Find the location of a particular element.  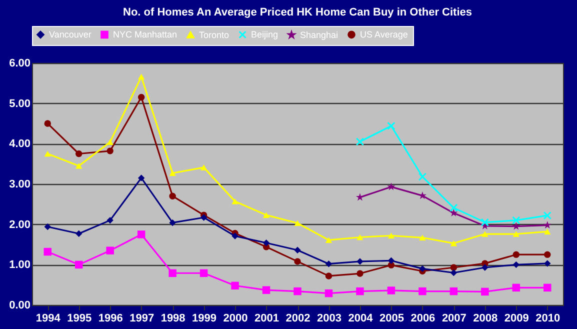

x-tick-label: 1995 is located at coordinates (79, 318).